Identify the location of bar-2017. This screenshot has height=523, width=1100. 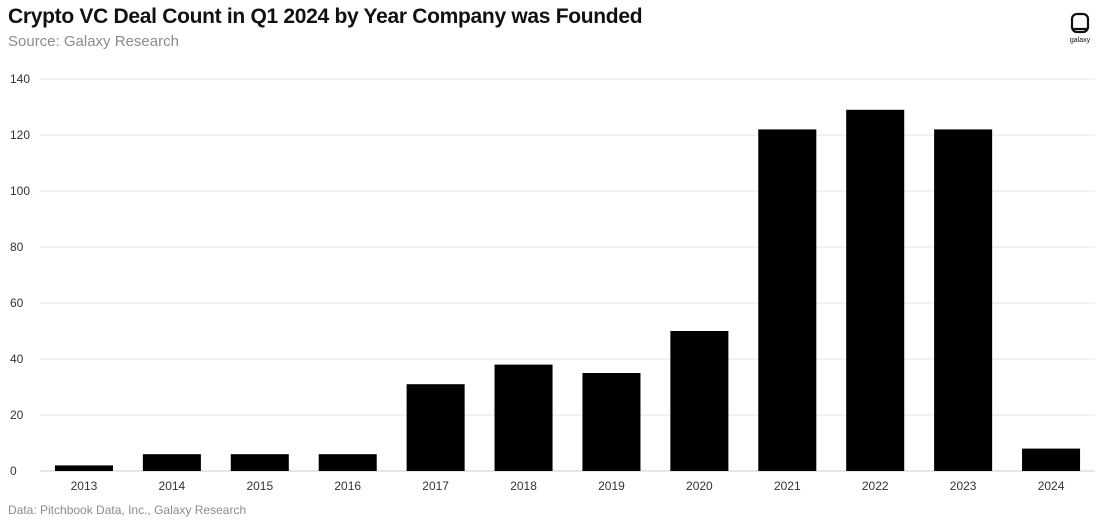
(435, 427).